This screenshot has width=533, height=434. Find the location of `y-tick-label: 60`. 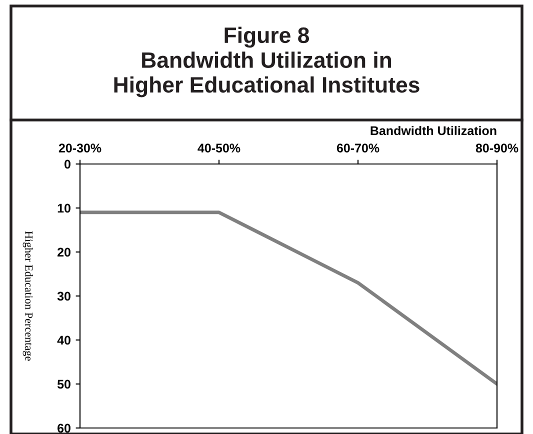

y-tick-label: 60 is located at coordinates (64, 428).